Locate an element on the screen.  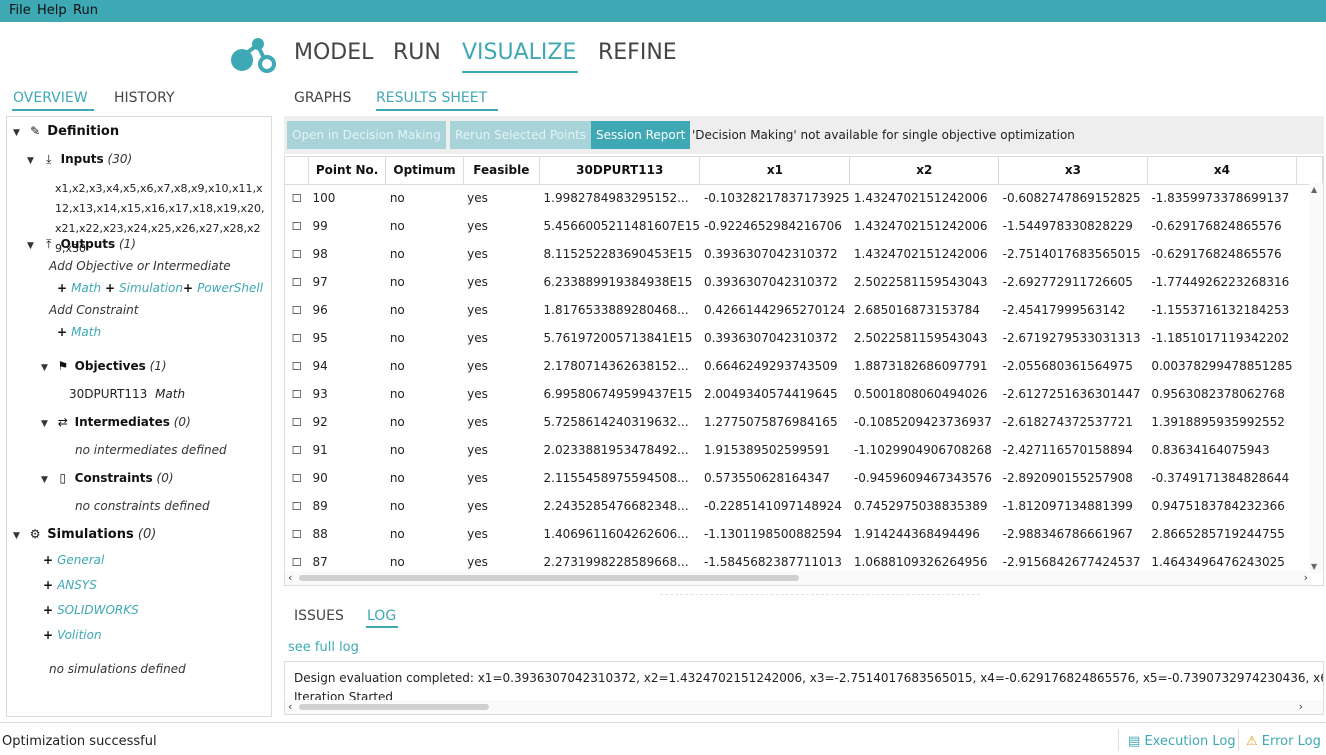
scroll-up-icon: ▲ is located at coordinates (1314, 189).